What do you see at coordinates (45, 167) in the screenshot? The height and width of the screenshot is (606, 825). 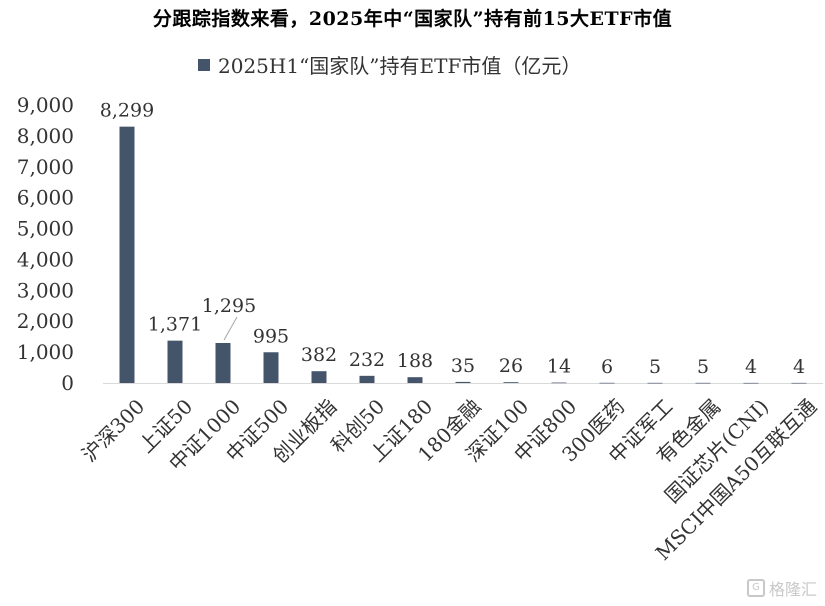 I see `y-tick-label: 7,000` at bounding box center [45, 167].